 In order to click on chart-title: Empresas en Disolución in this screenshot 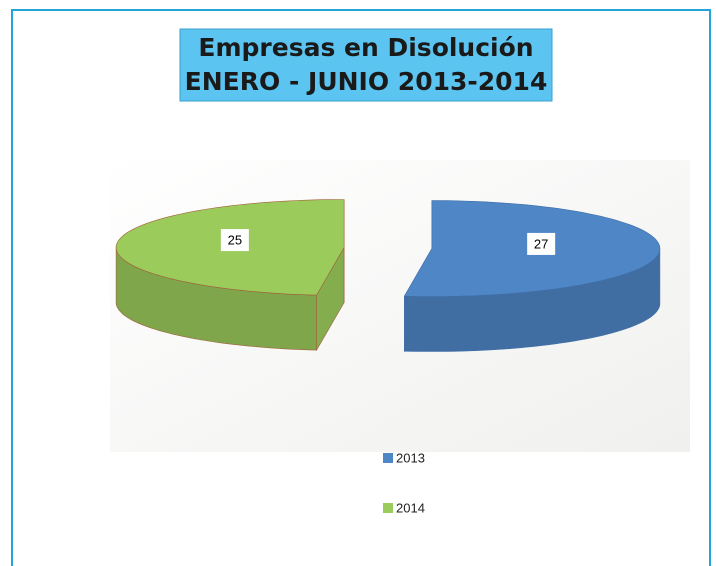, I will do `click(365, 47)`.